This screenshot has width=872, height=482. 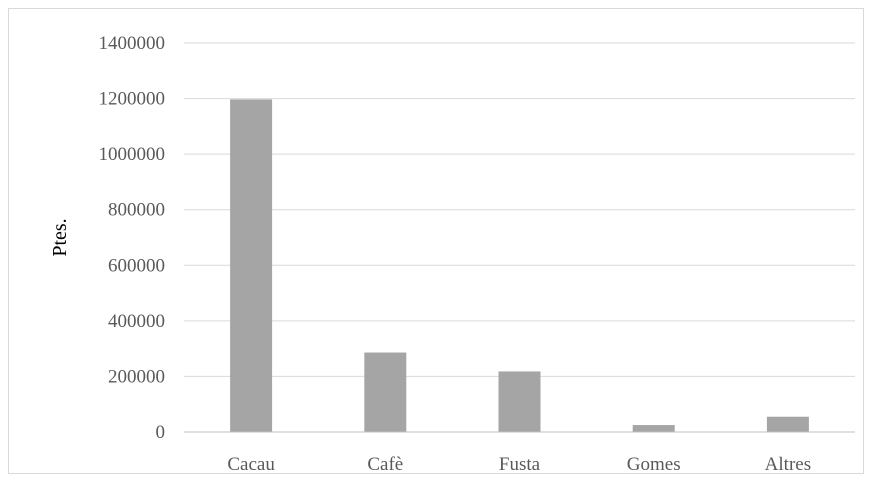 What do you see at coordinates (132, 43) in the screenshot?
I see `y-tick-label: 1400000` at bounding box center [132, 43].